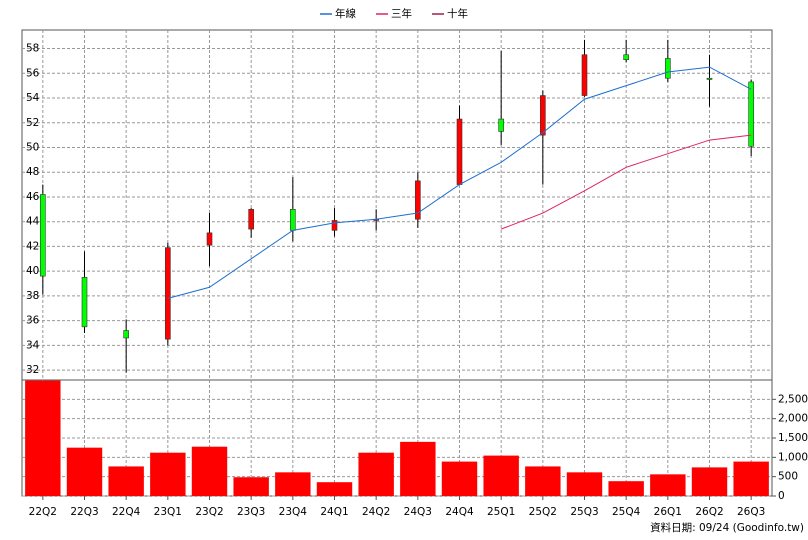 This screenshot has height=540, width=808. Describe the element at coordinates (793, 419) in the screenshot. I see `y2-tick-label: 2,000` at that location.